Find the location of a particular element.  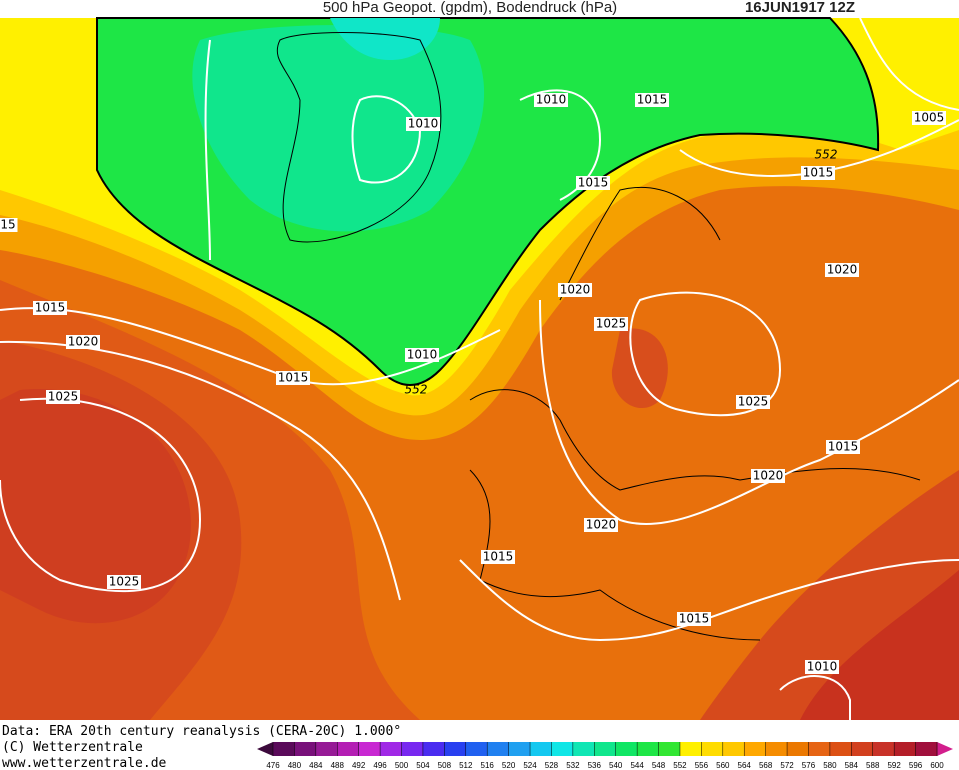

coast-greenland is located at coordinates (359, 137).